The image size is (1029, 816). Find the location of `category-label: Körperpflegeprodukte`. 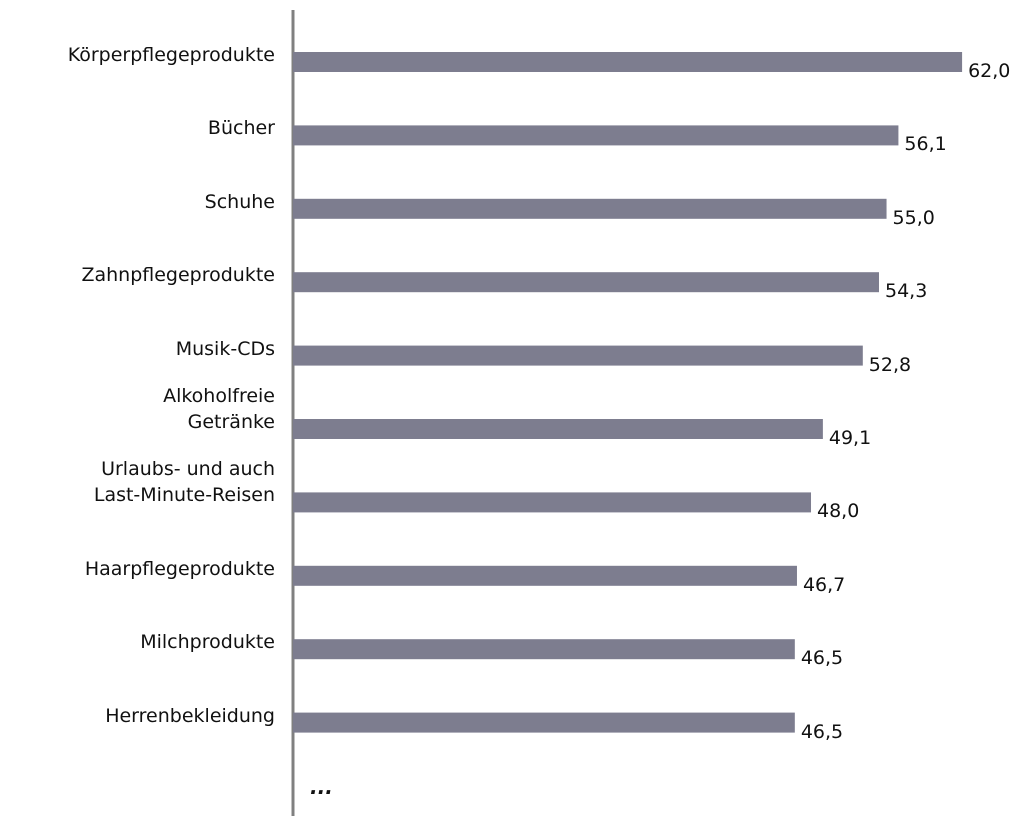

category-label: Körperpflegeprodukte is located at coordinates (171, 55).